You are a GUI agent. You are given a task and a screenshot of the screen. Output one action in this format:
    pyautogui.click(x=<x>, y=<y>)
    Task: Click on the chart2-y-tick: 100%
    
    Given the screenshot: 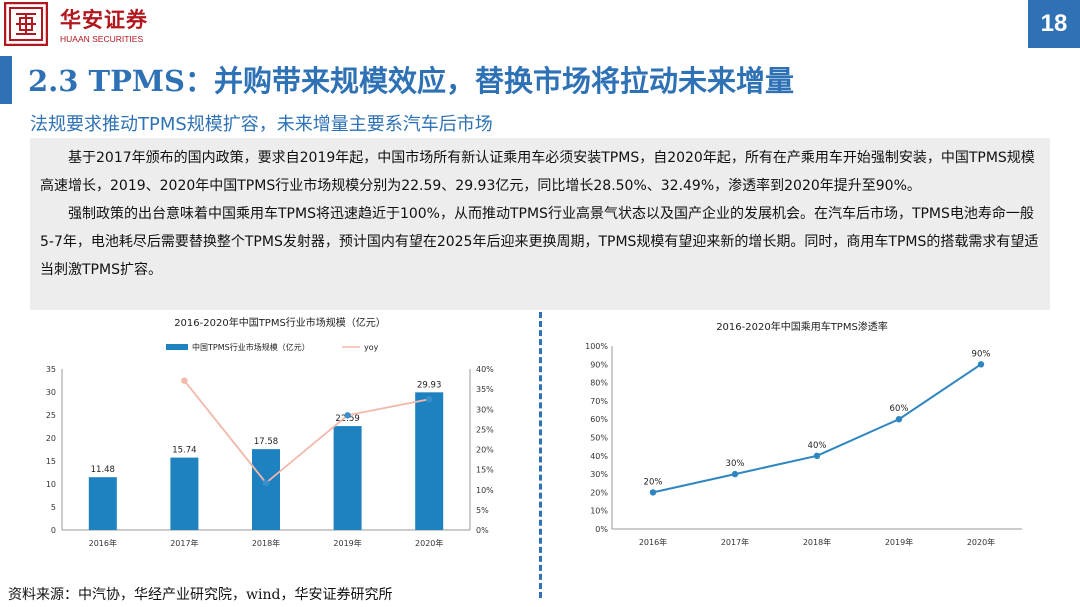 What is the action you would take?
    pyautogui.click(x=596, y=346)
    